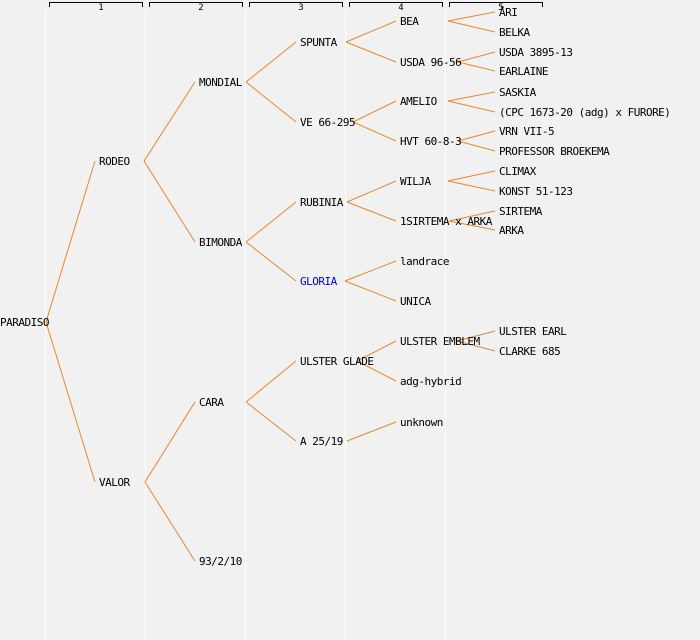 Image resolution: width=700 pixels, height=640 pixels. What do you see at coordinates (416, 181) in the screenshot?
I see `node-wilja: WILJA` at bounding box center [416, 181].